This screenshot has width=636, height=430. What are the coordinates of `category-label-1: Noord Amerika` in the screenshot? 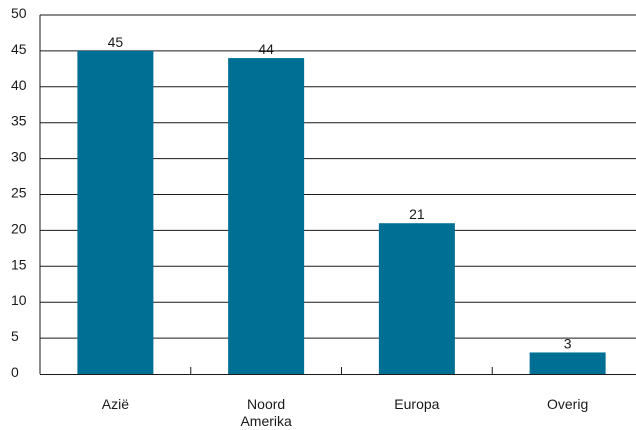 It's located at (266, 412).